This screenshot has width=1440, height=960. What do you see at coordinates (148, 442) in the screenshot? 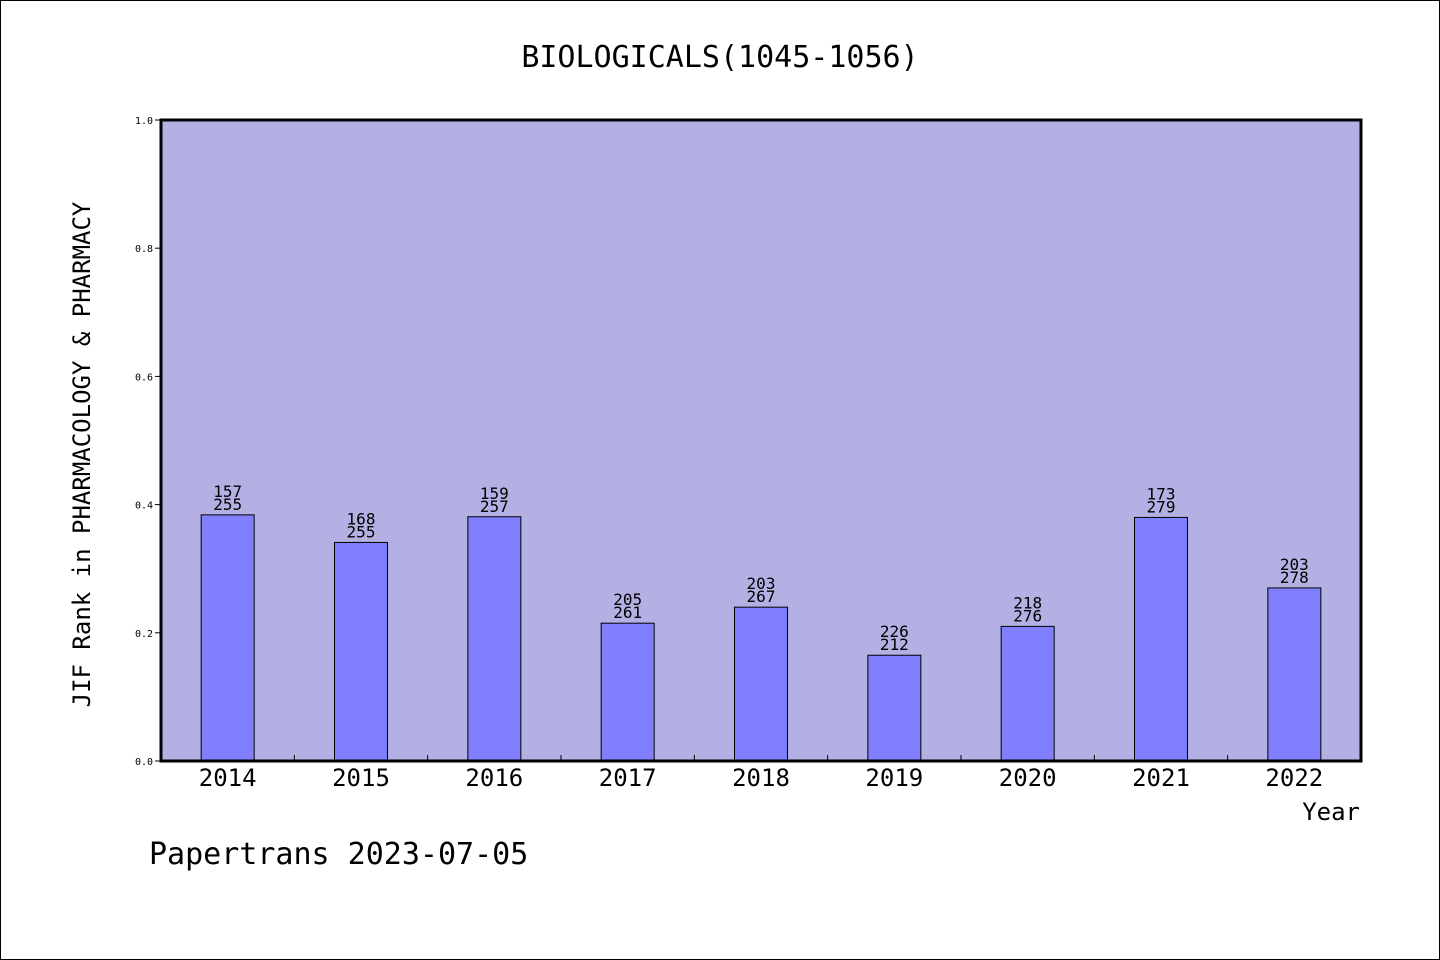
I see `y-axis: 0.0 0.2 0.4 0.6 0.8 1.0` at bounding box center [148, 442].